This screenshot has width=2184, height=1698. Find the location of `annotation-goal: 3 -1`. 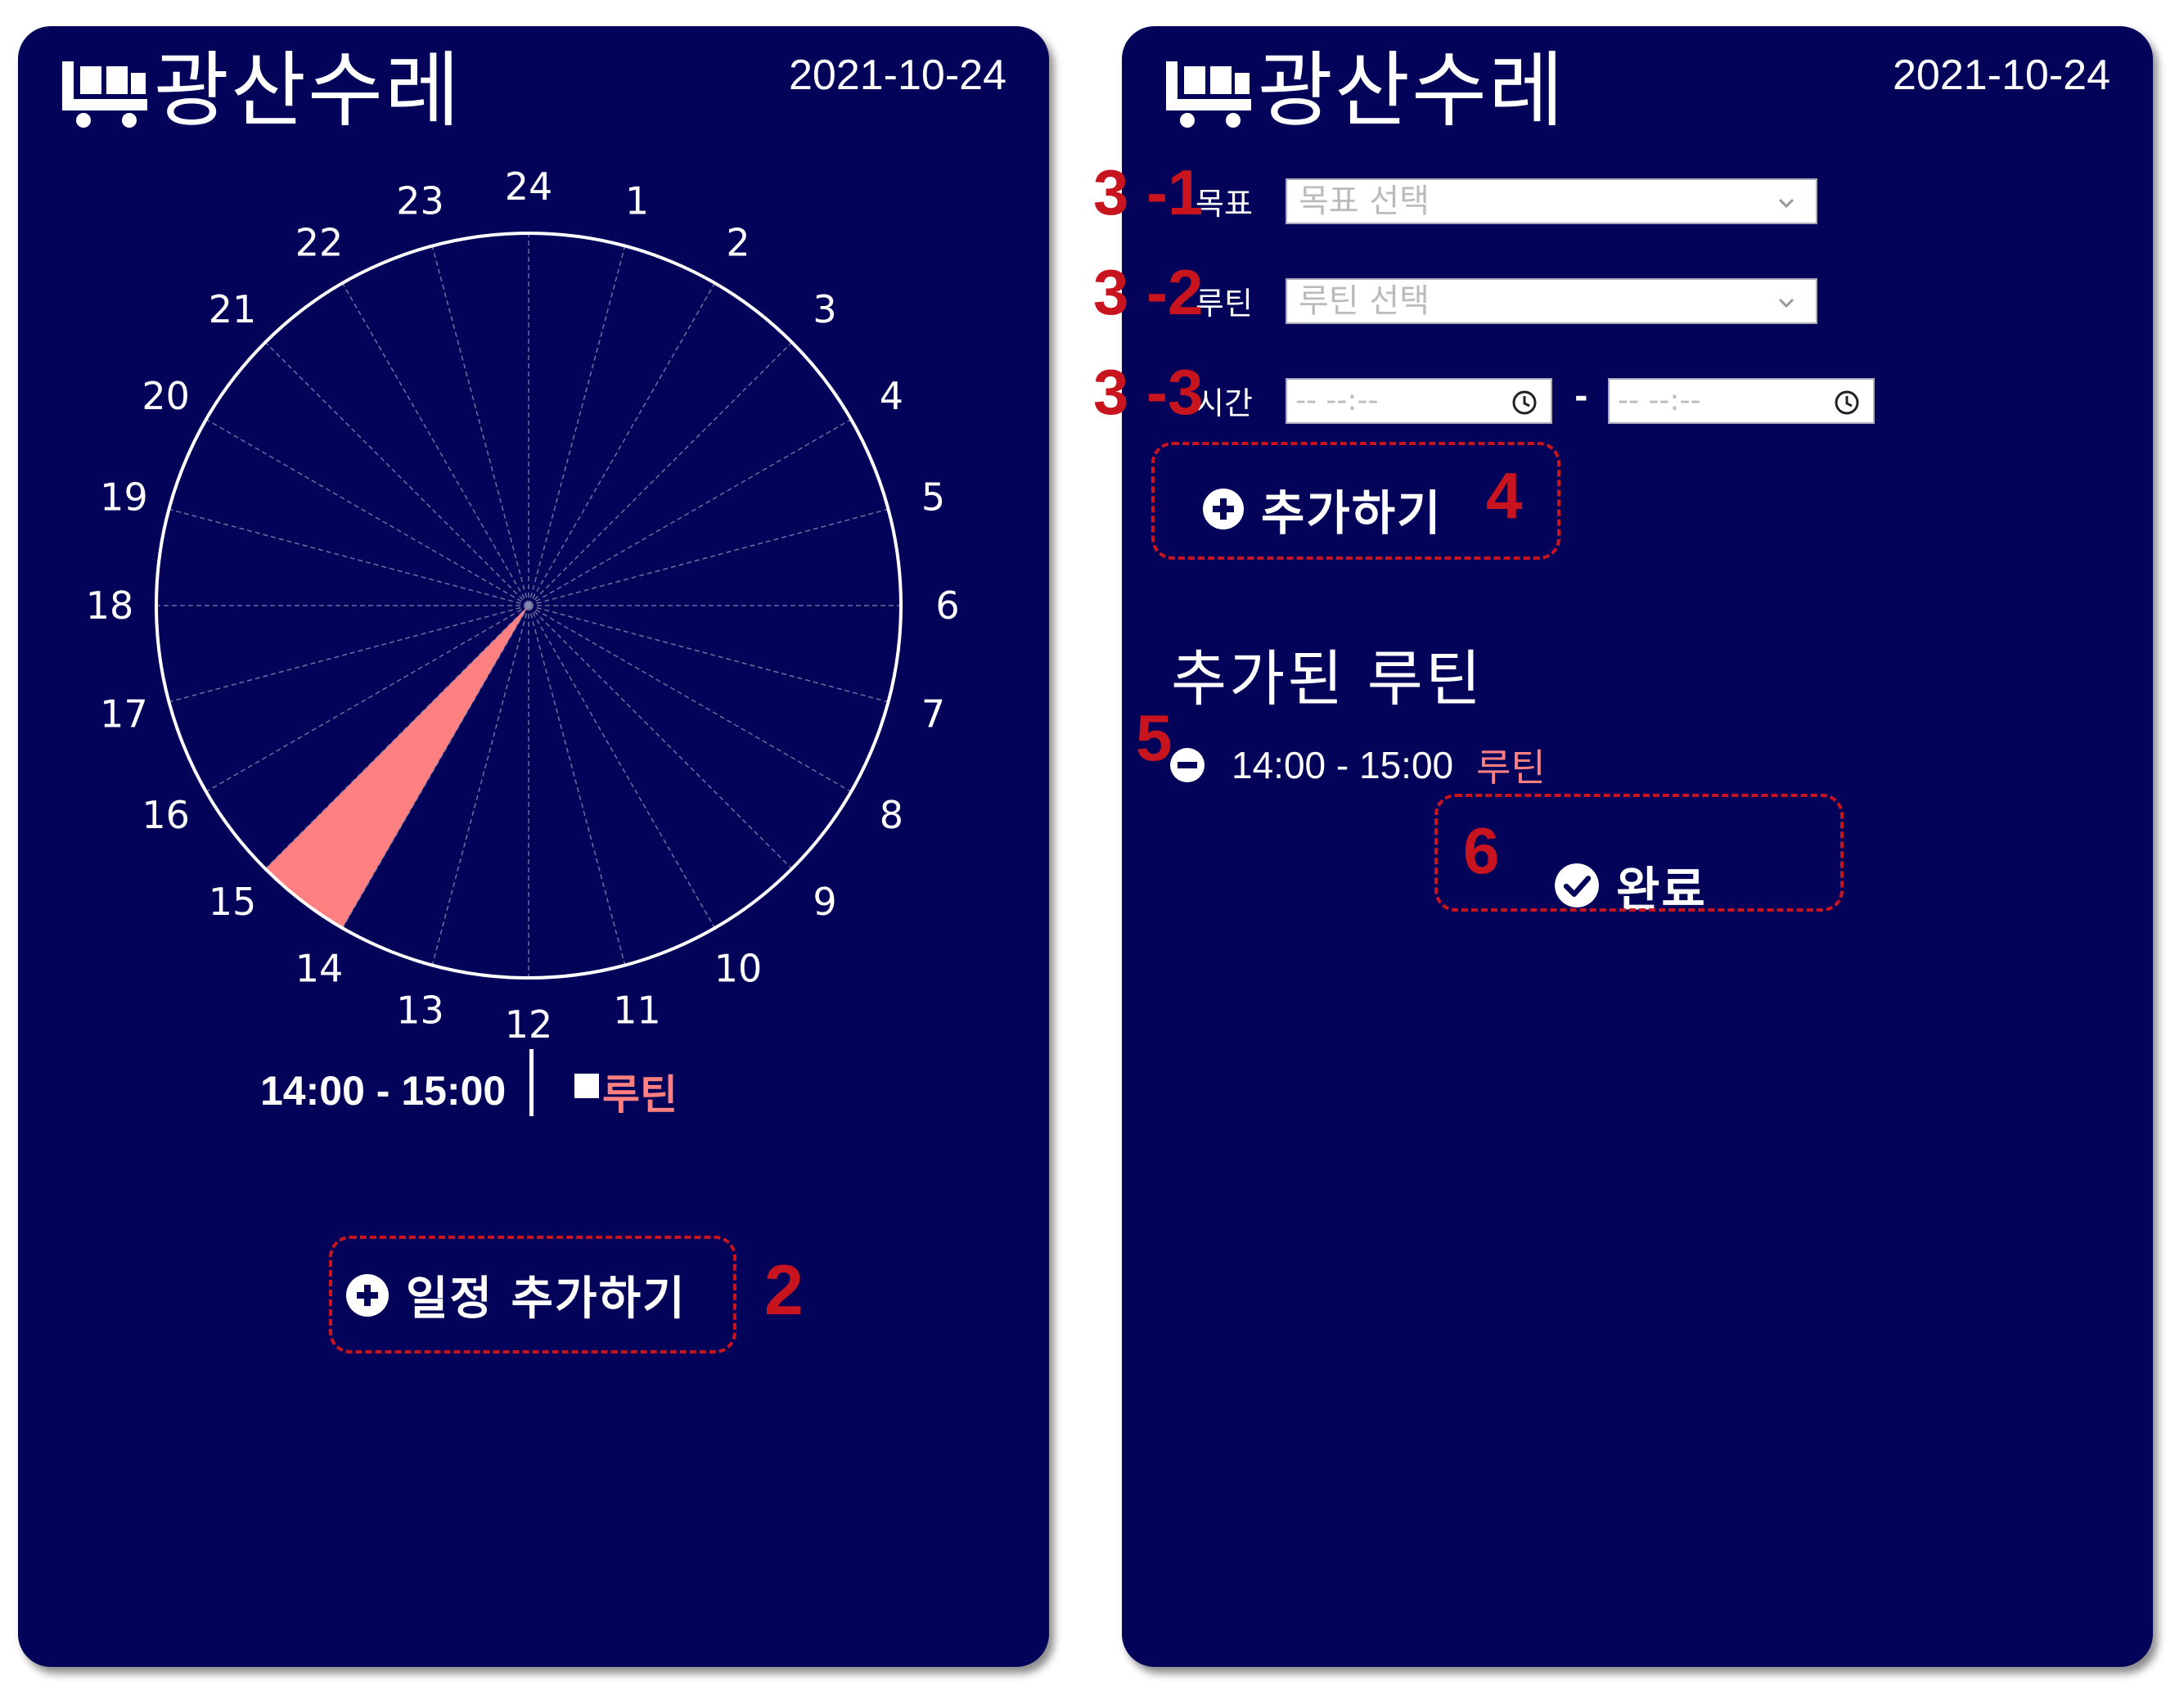

annotation-goal: 3 -1 is located at coordinates (1149, 192).